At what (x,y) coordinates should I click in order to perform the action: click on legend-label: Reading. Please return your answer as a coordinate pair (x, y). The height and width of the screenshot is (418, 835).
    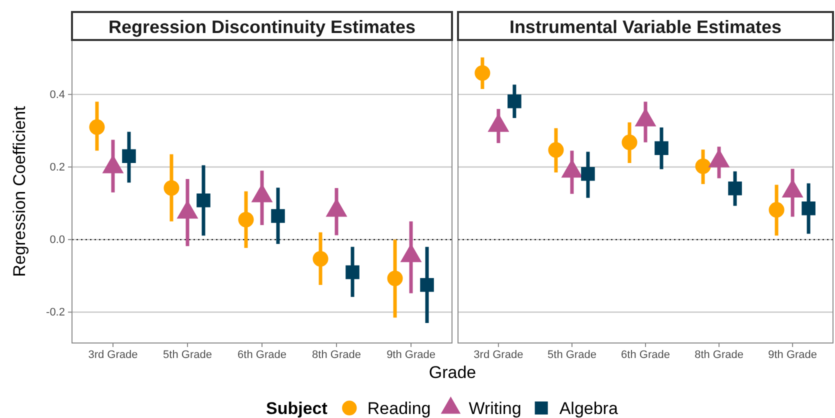
    Looking at the image, I should click on (399, 408).